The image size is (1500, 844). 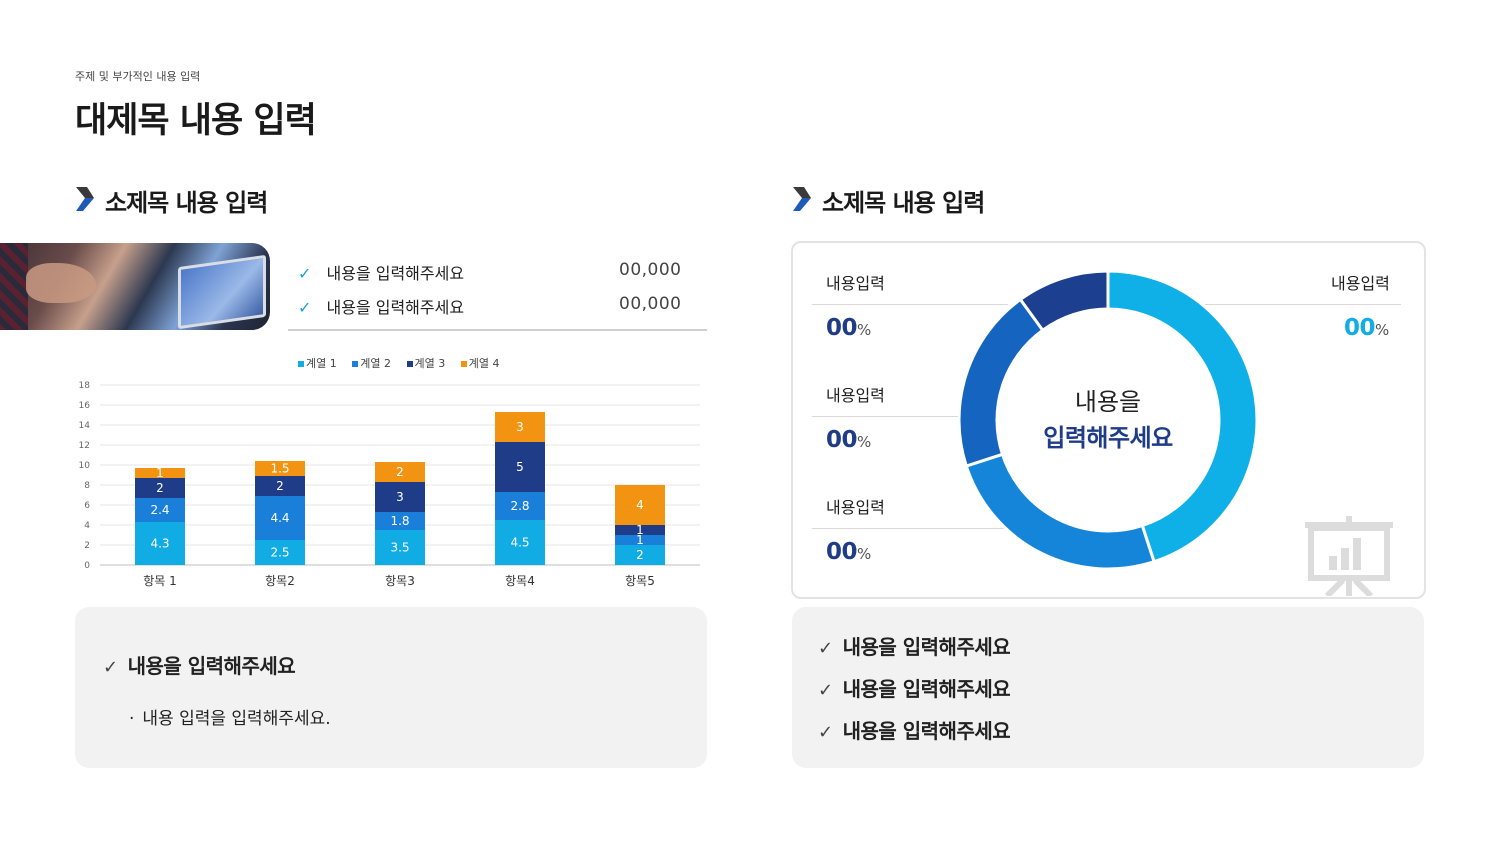 What do you see at coordinates (87, 546) in the screenshot?
I see `y-tick-label: 2` at bounding box center [87, 546].